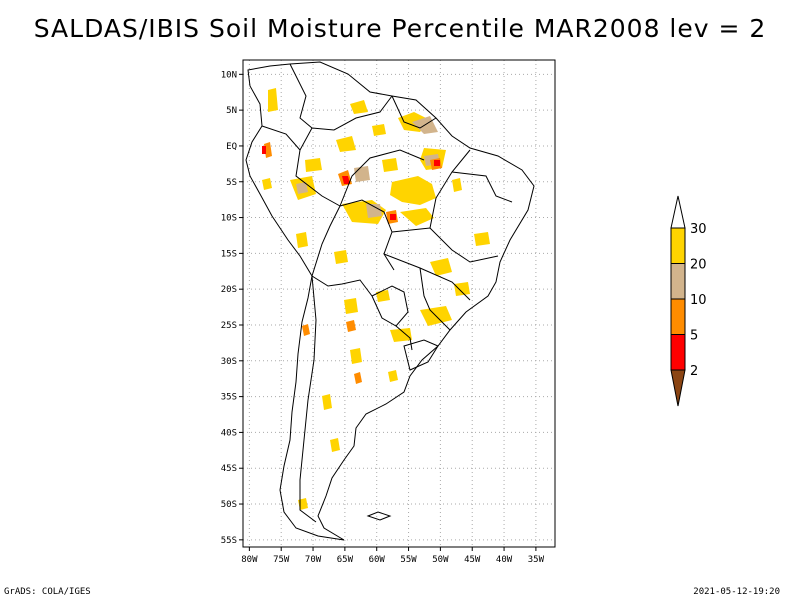  What do you see at coordinates (267, 184) in the screenshot?
I see `patch-ecuador-coast` at bounding box center [267, 184].